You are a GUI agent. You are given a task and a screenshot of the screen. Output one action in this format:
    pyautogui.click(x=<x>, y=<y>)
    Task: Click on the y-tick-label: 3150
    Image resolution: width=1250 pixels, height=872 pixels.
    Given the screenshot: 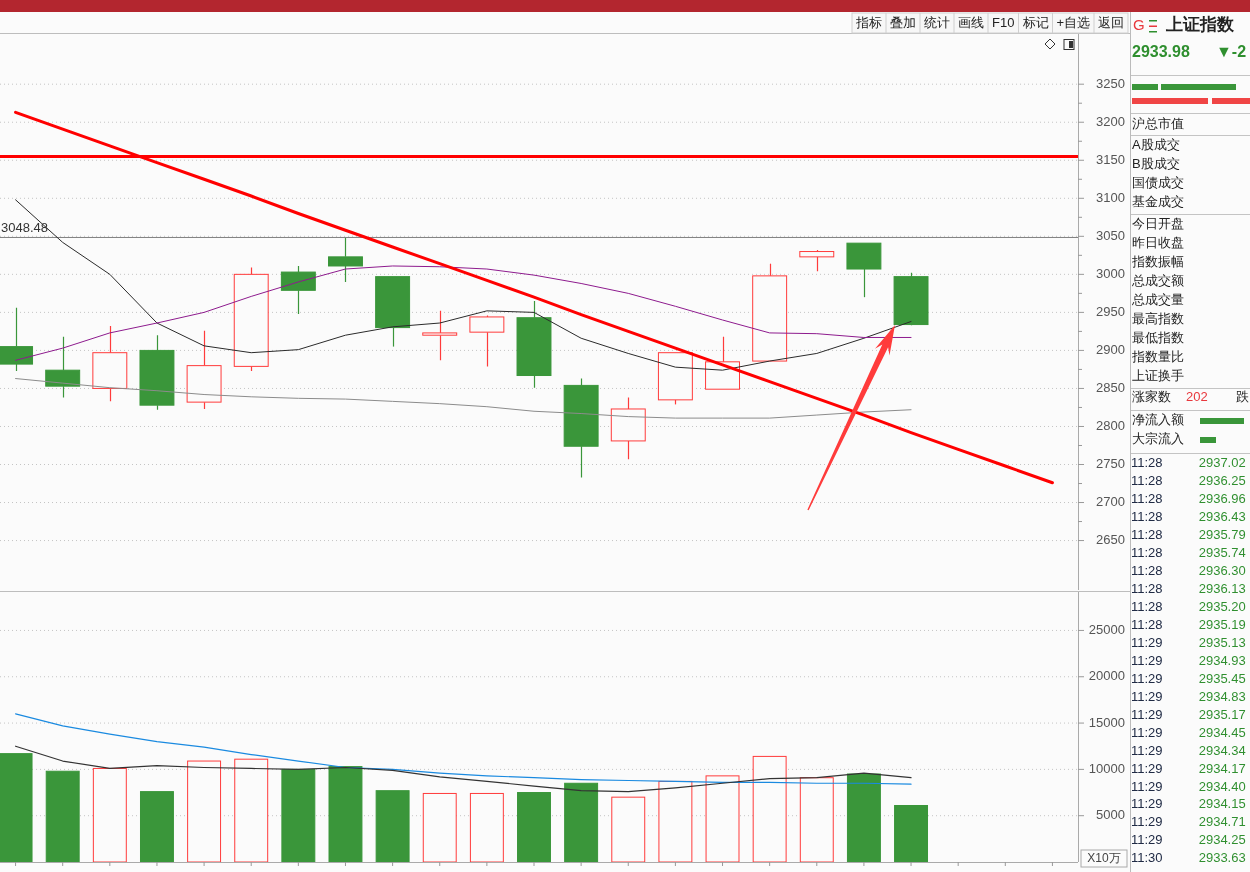 What is the action you would take?
    pyautogui.click(x=1110, y=159)
    